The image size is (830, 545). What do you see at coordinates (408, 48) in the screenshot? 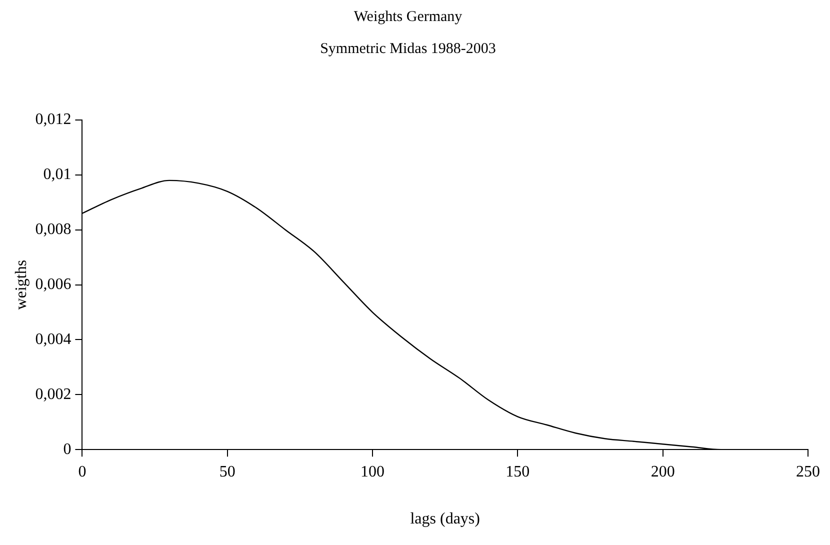
I see `chart-subtitle: Symmetric Midas 1988-2003` at bounding box center [408, 48].